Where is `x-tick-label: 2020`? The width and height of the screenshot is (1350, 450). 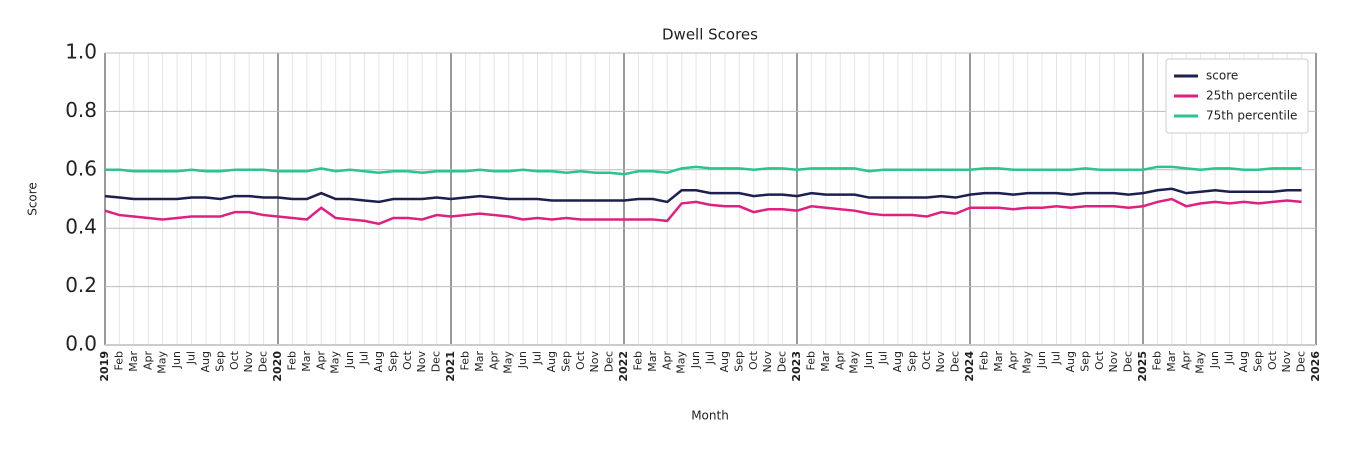 x-tick-label: 2020 is located at coordinates (277, 366).